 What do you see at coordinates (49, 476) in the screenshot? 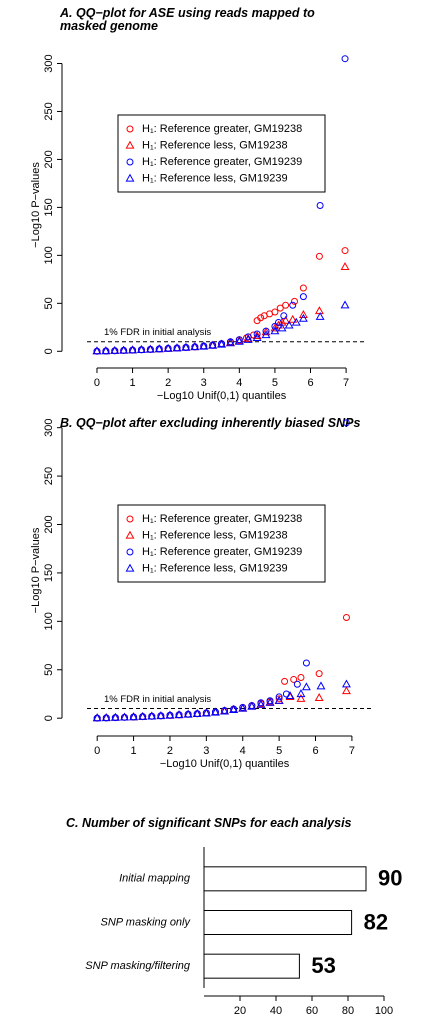
I see `y-tick-label: 250` at bounding box center [49, 476].